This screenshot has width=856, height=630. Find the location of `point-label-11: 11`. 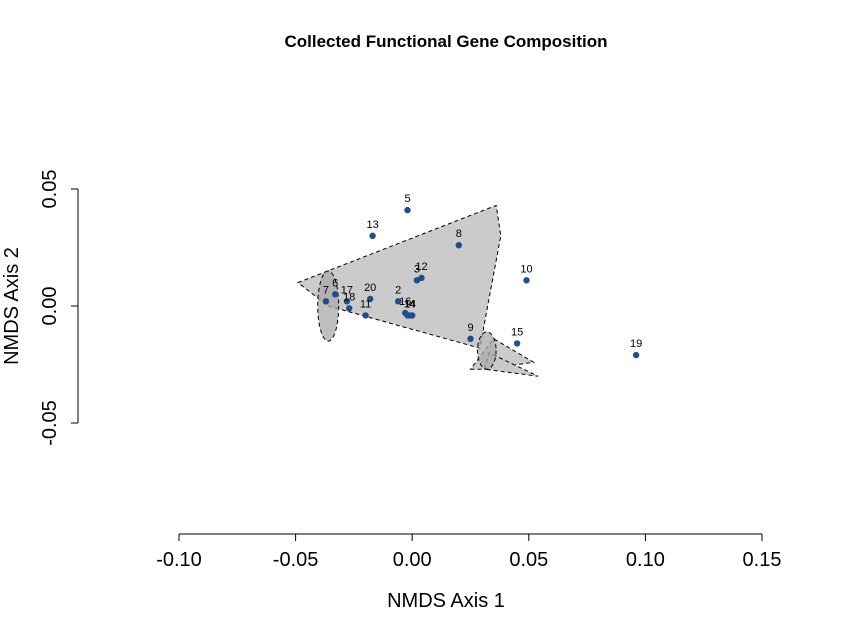

point-label-11: 11 is located at coordinates (365, 304).